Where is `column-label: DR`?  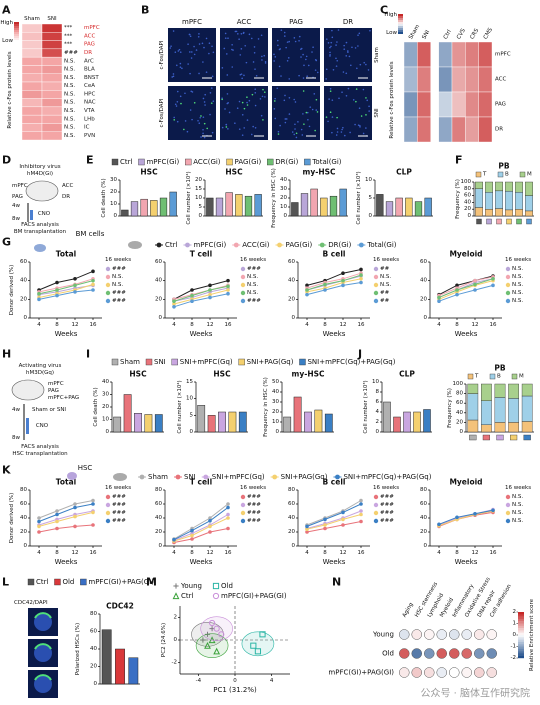 column-label: DR is located at coordinates (348, 22).